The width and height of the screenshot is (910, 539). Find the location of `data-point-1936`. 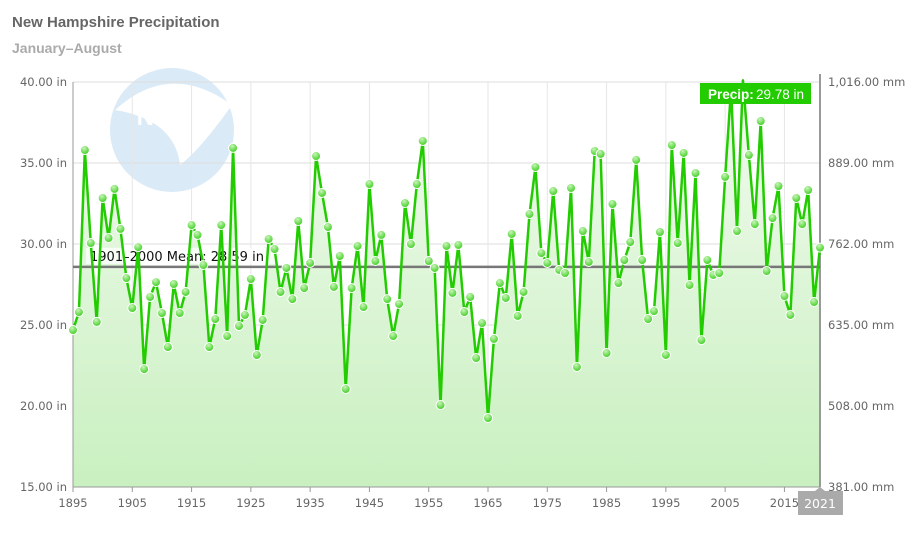

data-point-1936 is located at coordinates (316, 156).